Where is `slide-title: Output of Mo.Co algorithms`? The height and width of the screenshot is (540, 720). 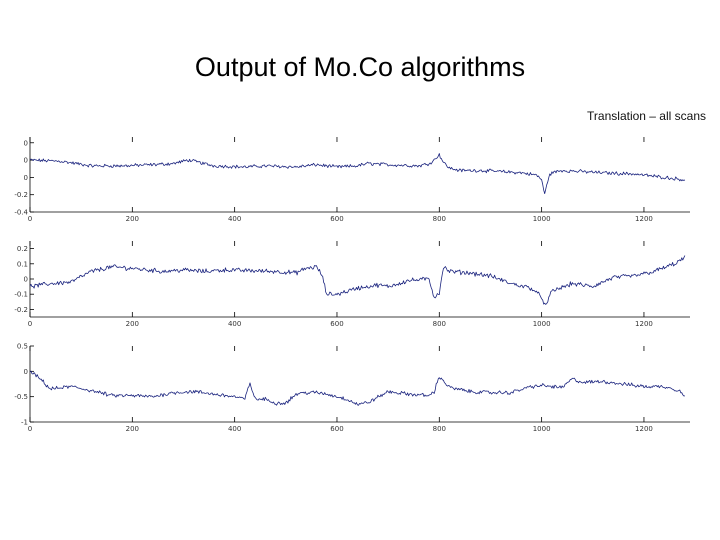 slide-title: Output of Mo.Co algorithms is located at coordinates (360, 67).